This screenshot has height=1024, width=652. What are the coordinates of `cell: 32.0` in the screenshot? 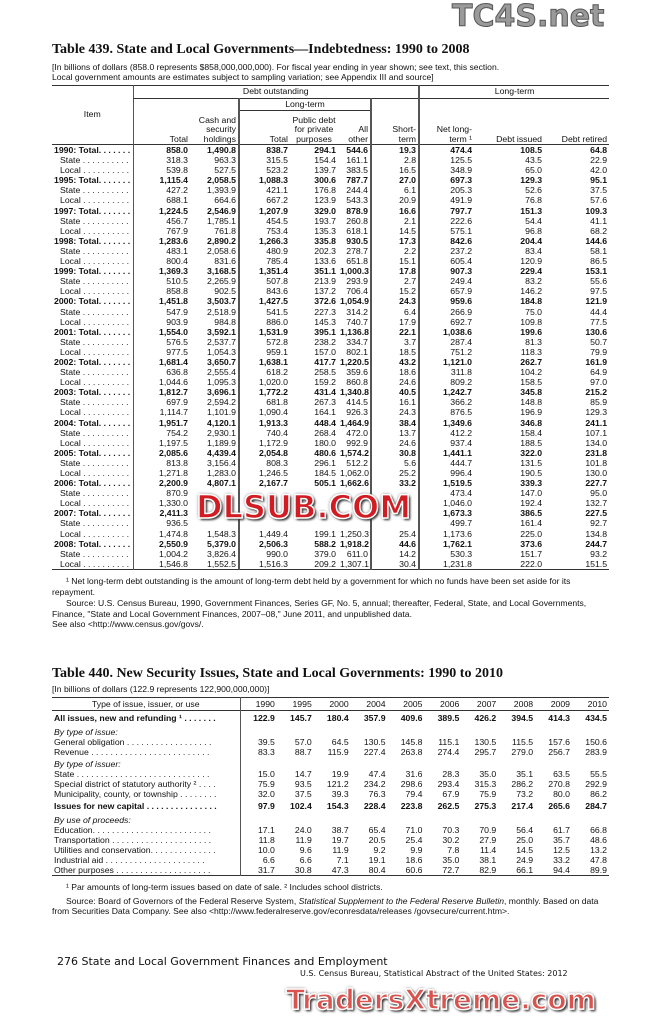 It's located at (258, 793).